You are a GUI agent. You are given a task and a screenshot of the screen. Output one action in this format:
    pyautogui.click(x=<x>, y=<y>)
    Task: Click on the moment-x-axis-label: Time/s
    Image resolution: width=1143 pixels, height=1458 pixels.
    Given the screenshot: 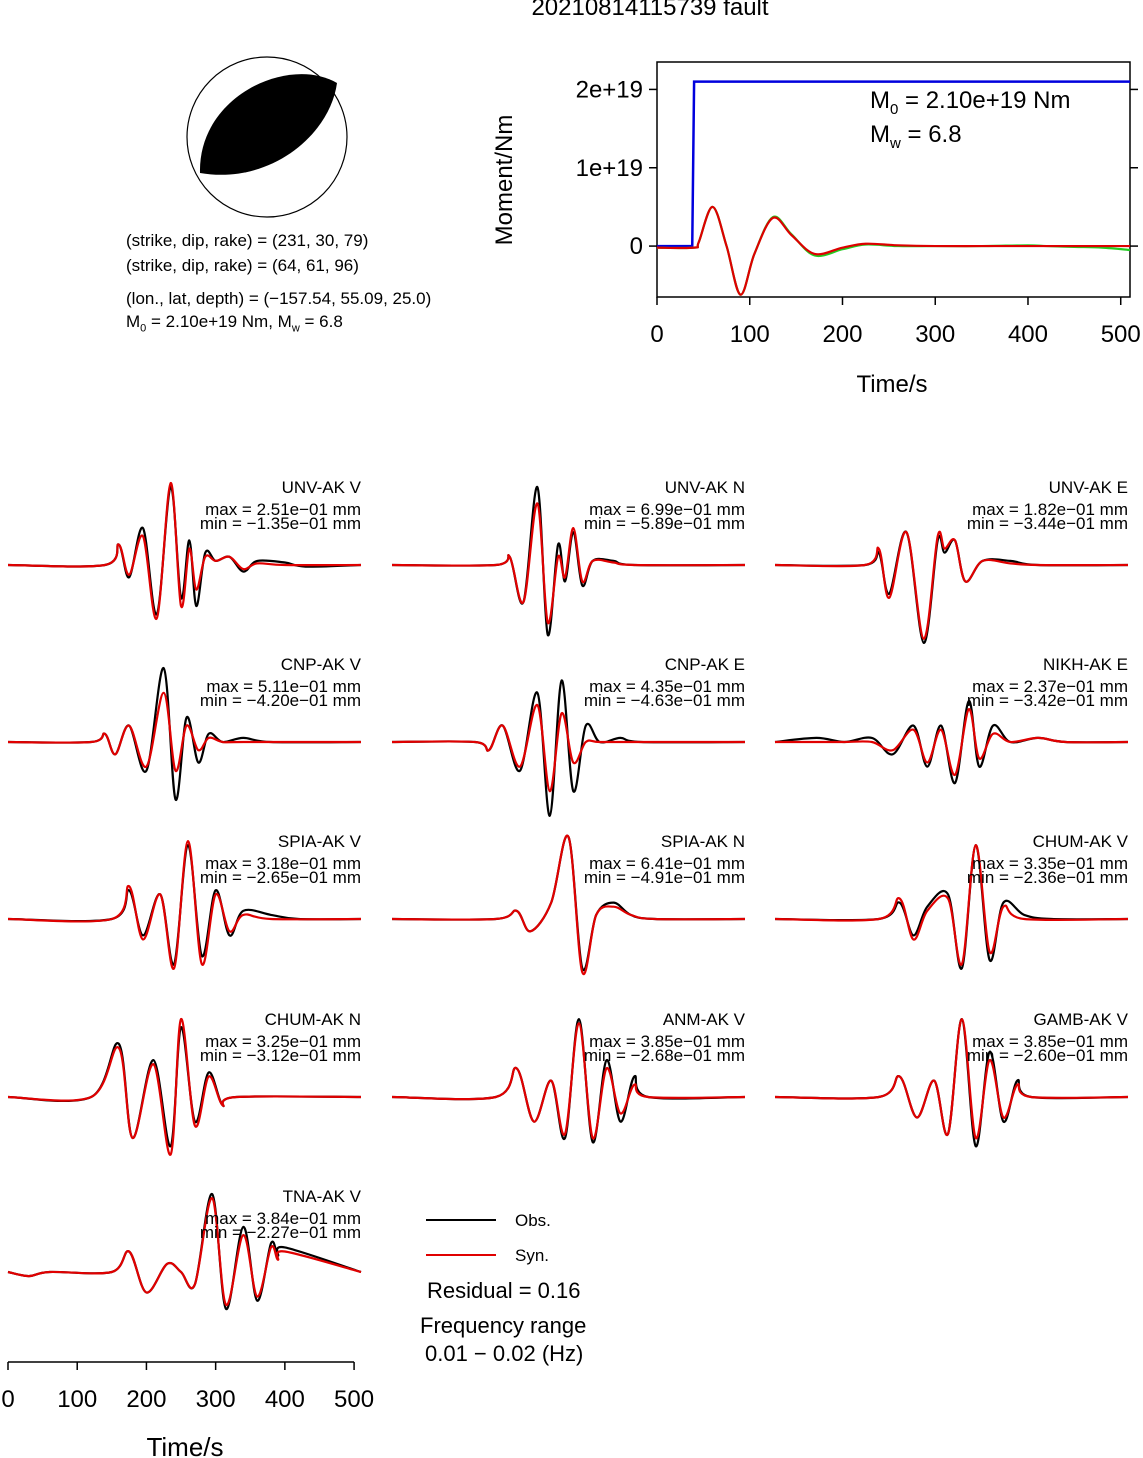 What is the action you would take?
    pyautogui.click(x=891, y=384)
    